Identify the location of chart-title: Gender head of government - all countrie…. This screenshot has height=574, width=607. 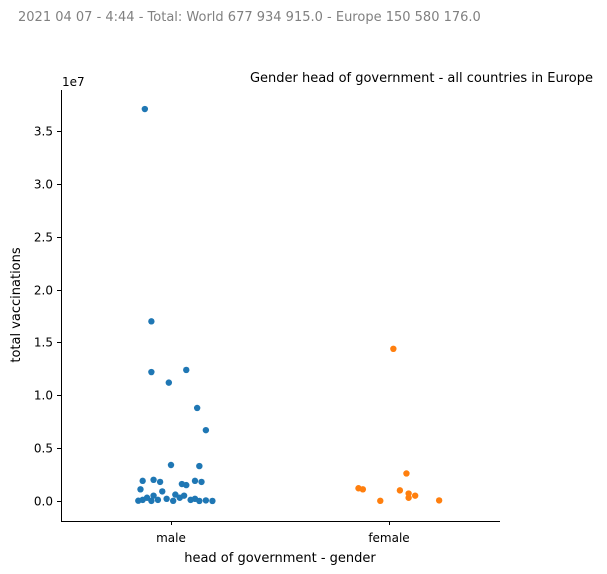
(421, 78).